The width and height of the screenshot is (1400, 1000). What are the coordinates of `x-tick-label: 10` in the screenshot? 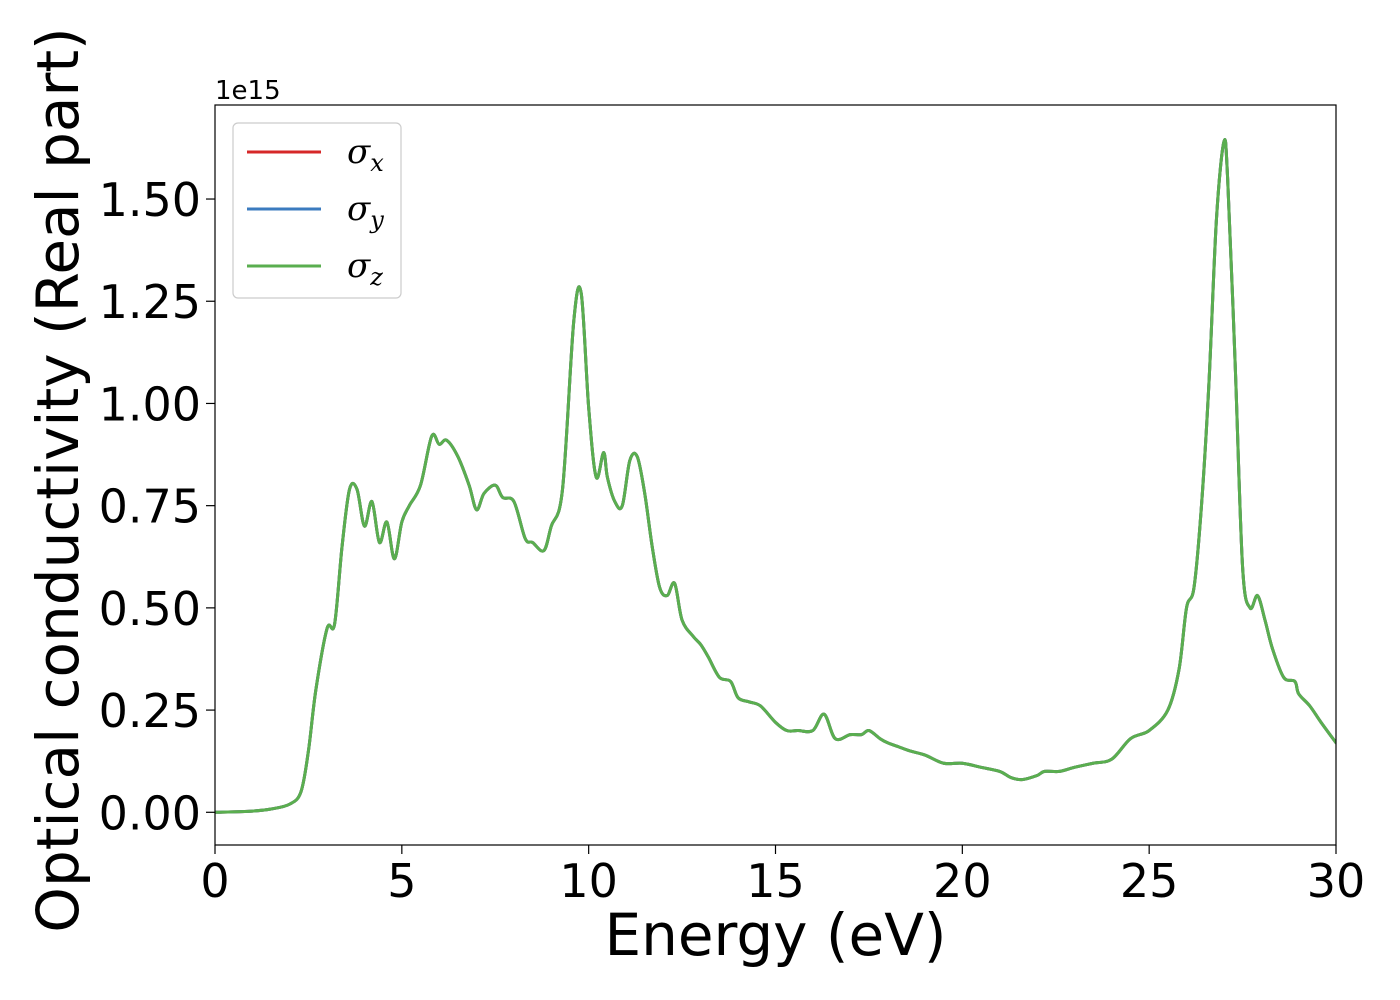 It's located at (588, 881).